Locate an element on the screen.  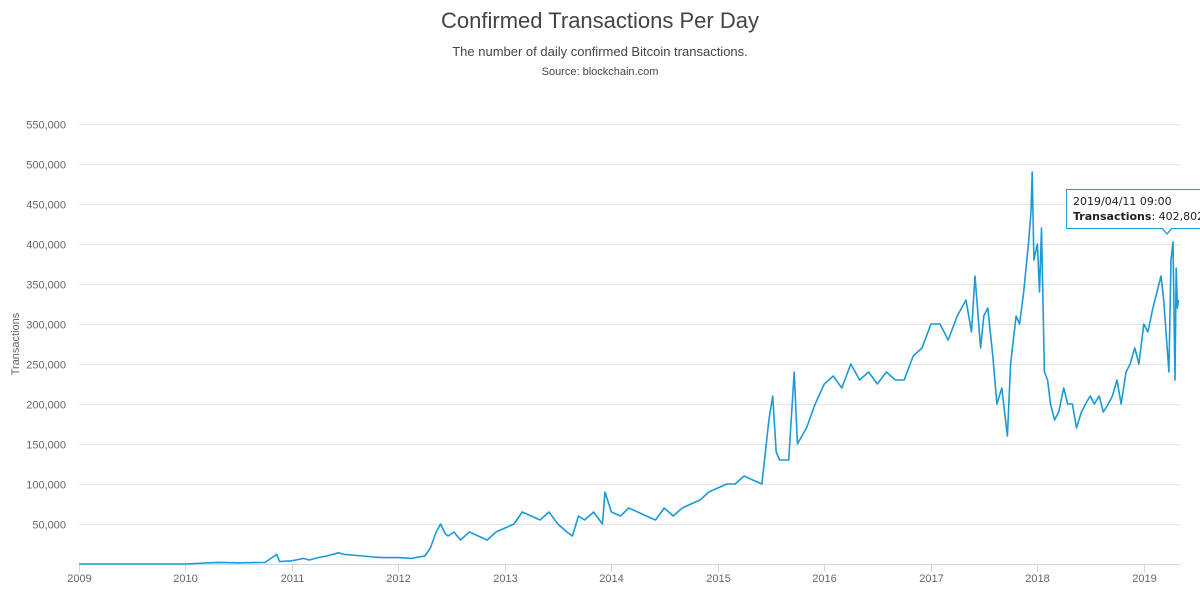
tooltip-value: 402,802 is located at coordinates (1179, 216).